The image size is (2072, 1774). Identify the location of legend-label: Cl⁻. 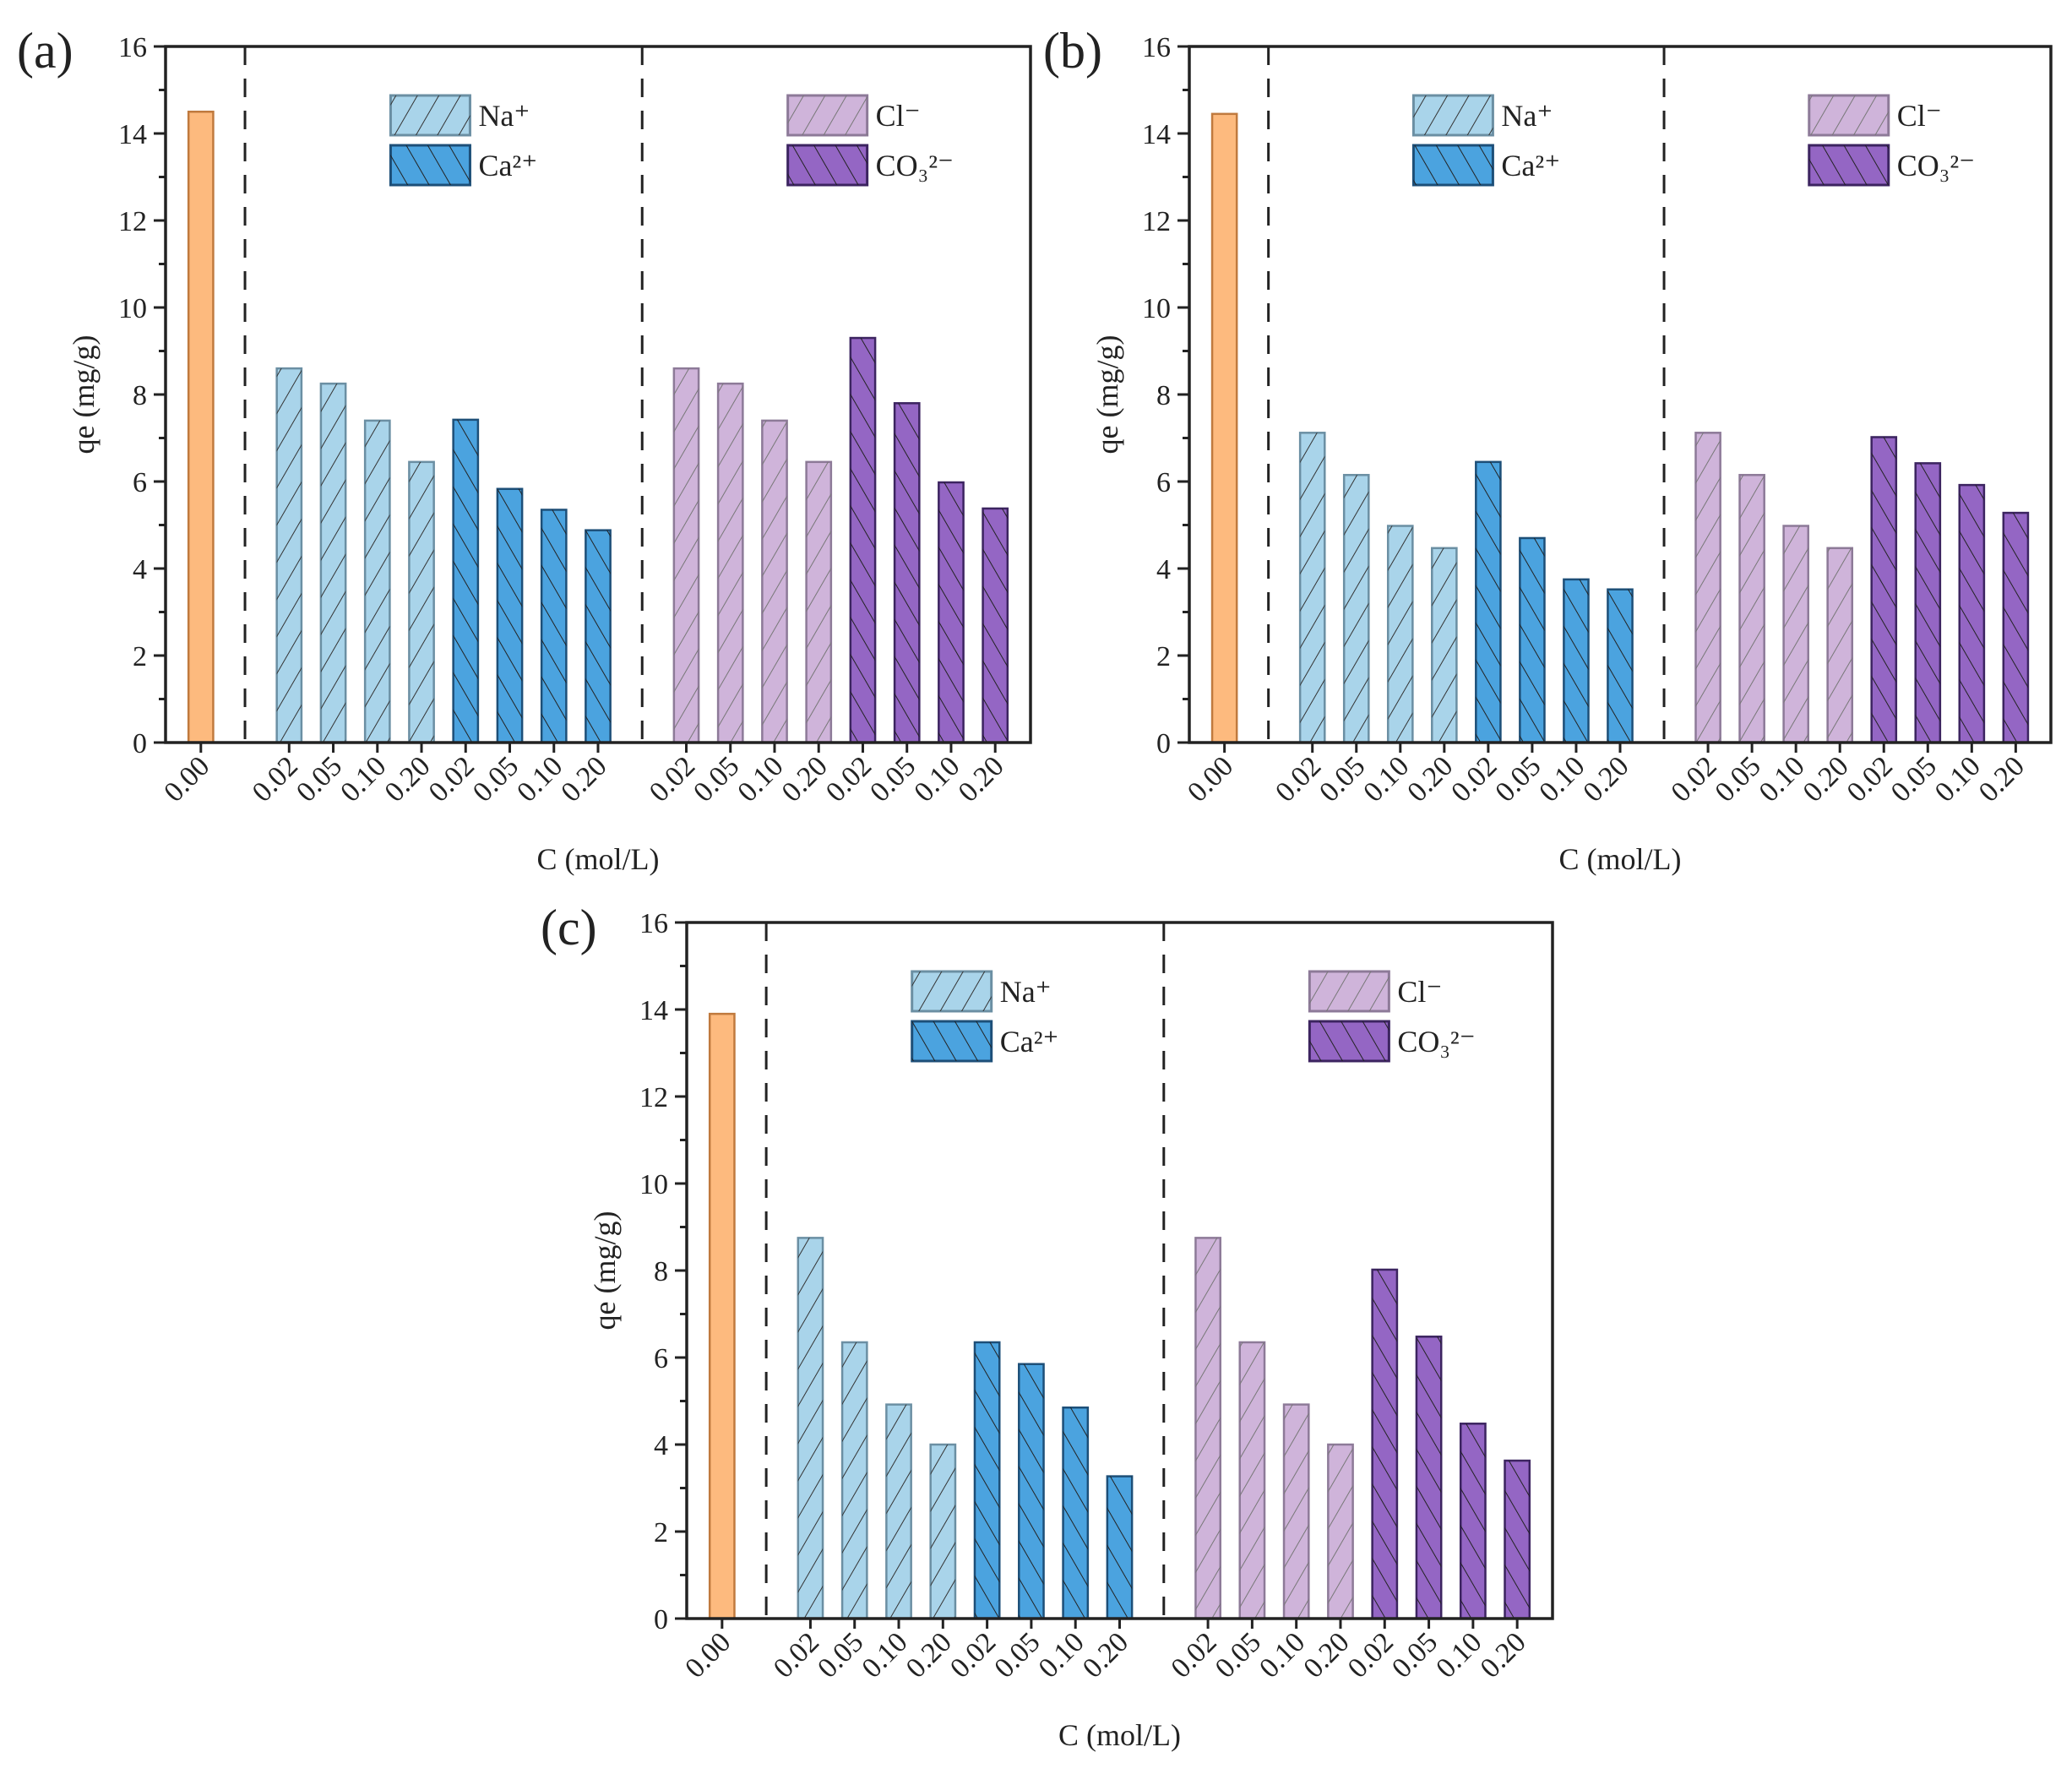
(1419, 992).